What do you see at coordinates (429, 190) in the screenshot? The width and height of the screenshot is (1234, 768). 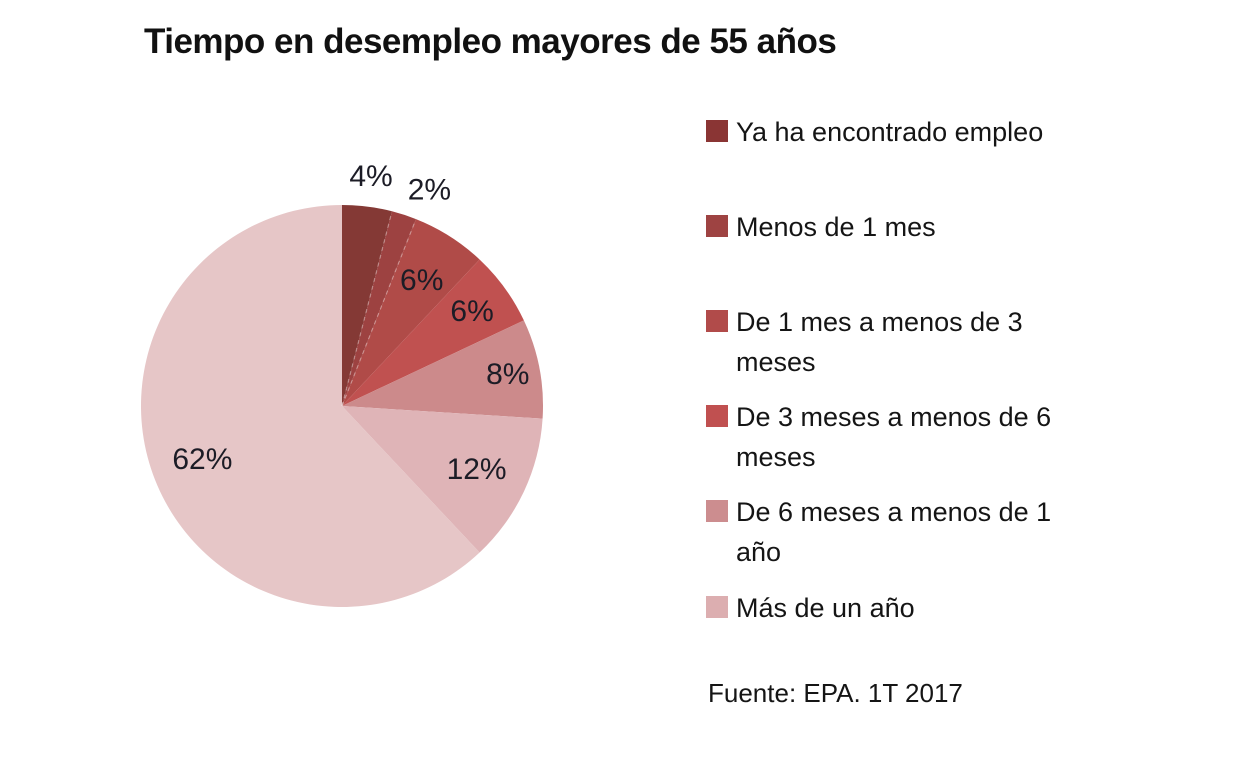 I see `pie-slice-label-1: 2%` at bounding box center [429, 190].